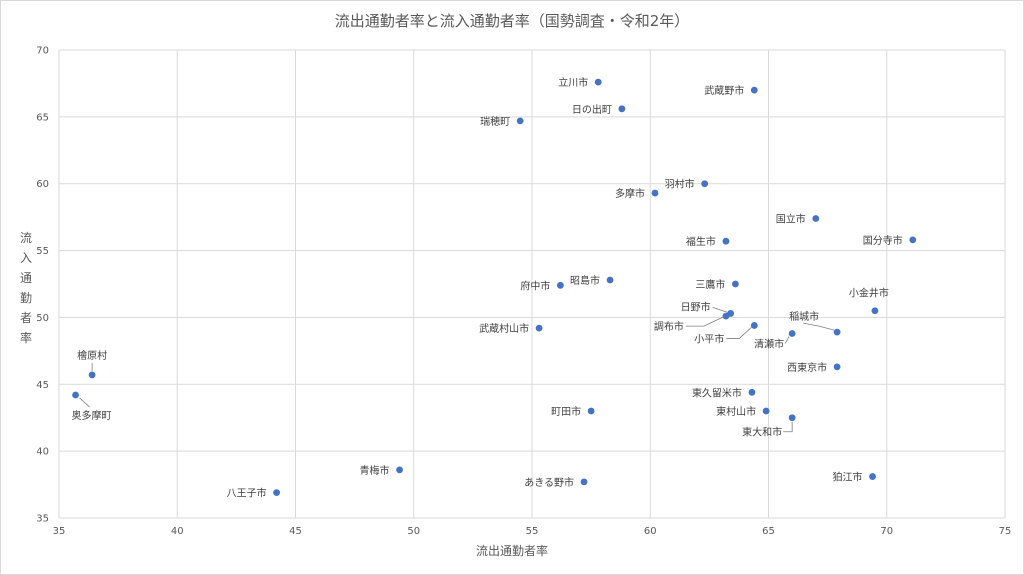  Describe the element at coordinates (42, 117) in the screenshot. I see `y-tick-label: 65` at that location.